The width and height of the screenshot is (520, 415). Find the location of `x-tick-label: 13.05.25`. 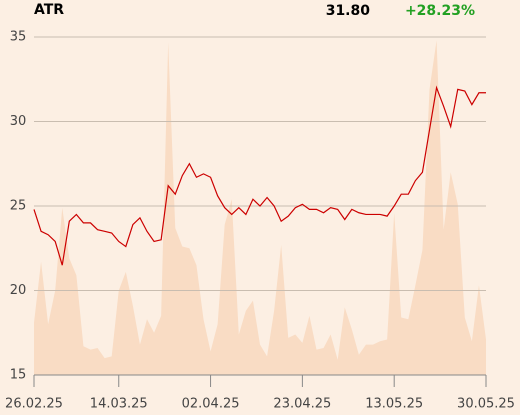

x-tick-label: 13.05.25 is located at coordinates (394, 404).